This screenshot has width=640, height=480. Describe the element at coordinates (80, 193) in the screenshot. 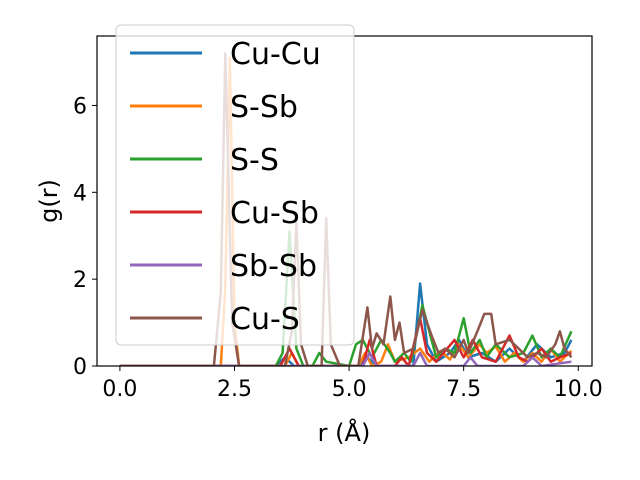

I see `y-tick-label: 4` at that location.